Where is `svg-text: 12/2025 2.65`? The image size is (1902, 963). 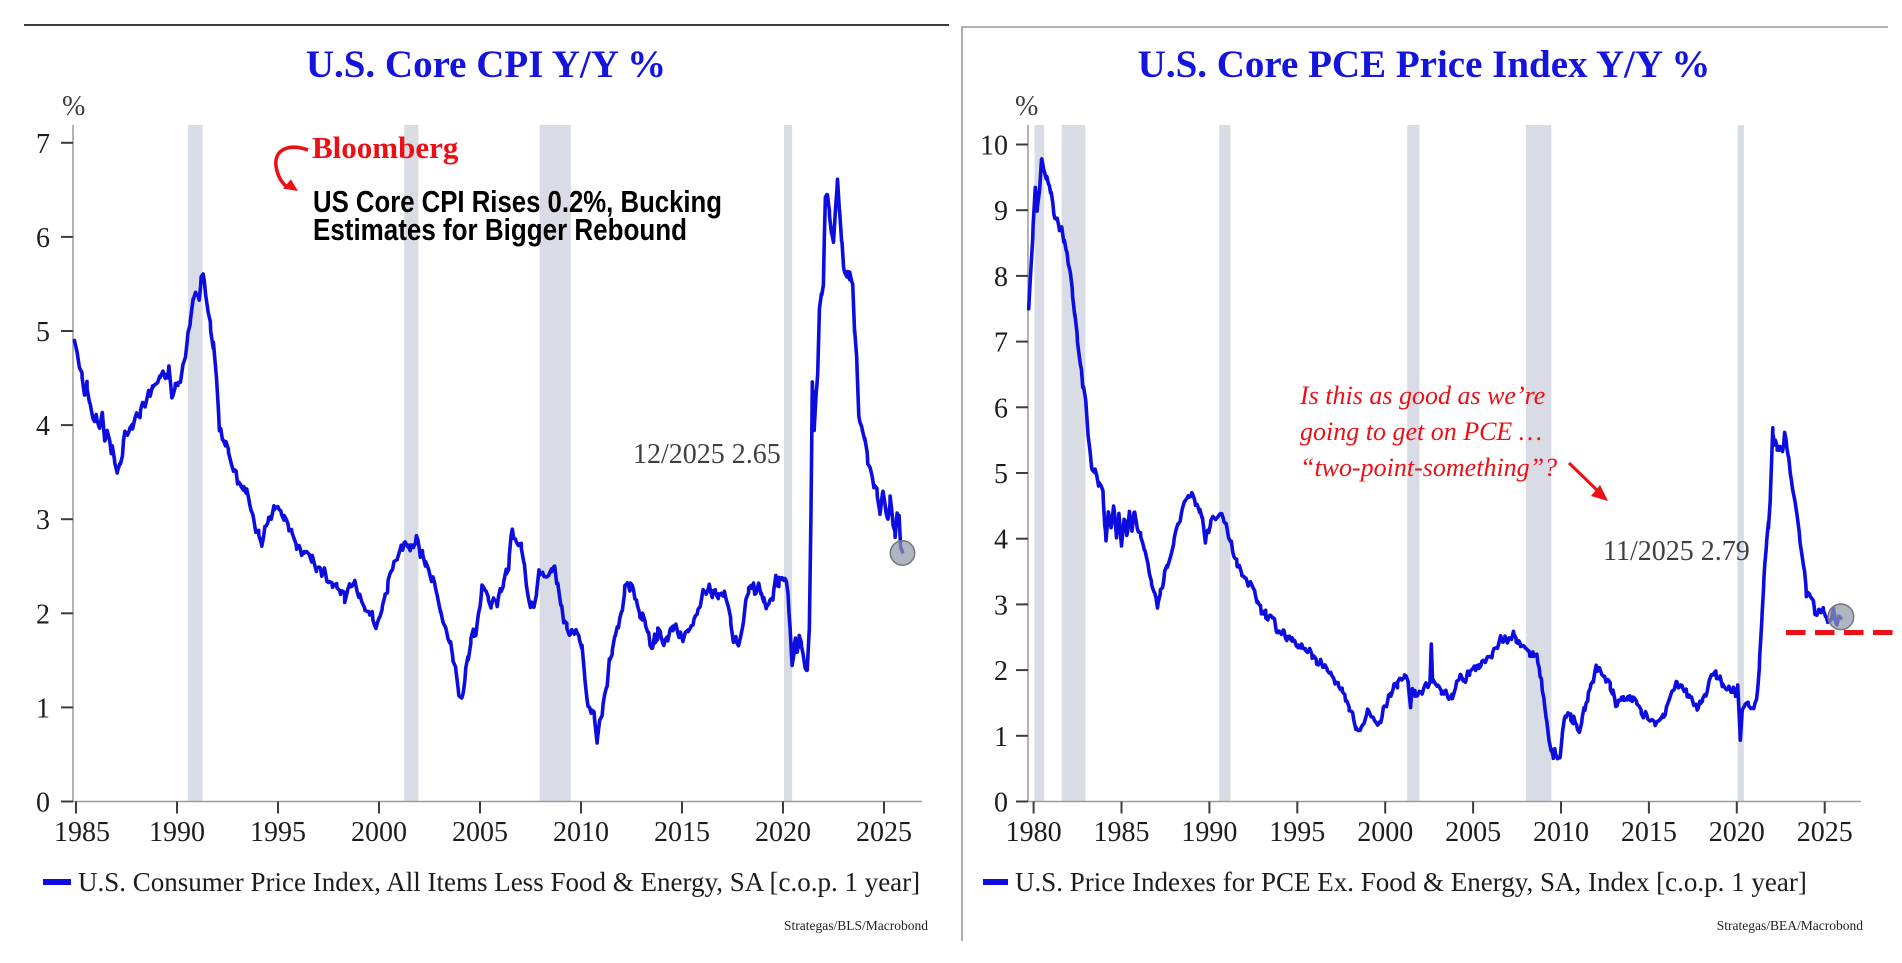 svg-text: 12/2025 2.65 is located at coordinates (707, 454).